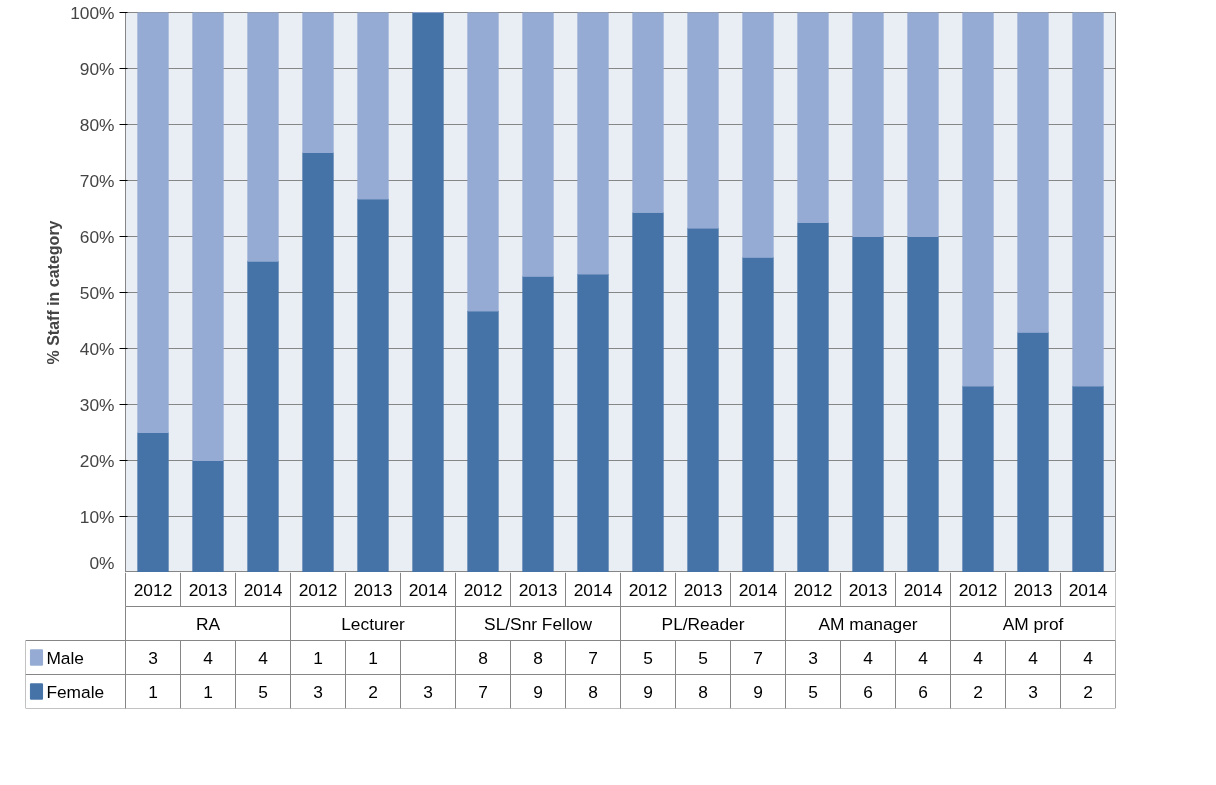  I want to click on y-tick-label: 50%, so click(97, 292).